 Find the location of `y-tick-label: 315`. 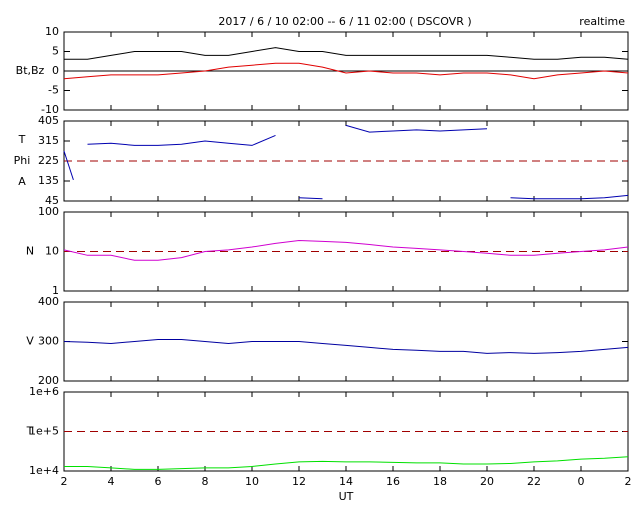

y-tick-label: 315 is located at coordinates (48, 140).